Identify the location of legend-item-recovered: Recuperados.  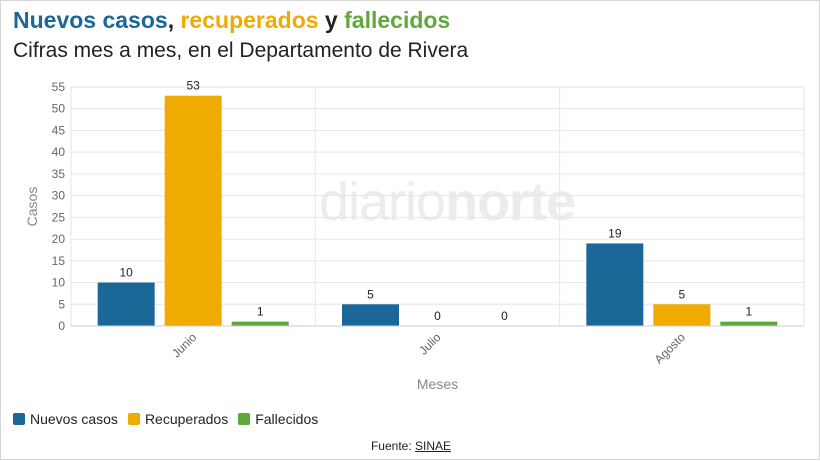
(178, 419).